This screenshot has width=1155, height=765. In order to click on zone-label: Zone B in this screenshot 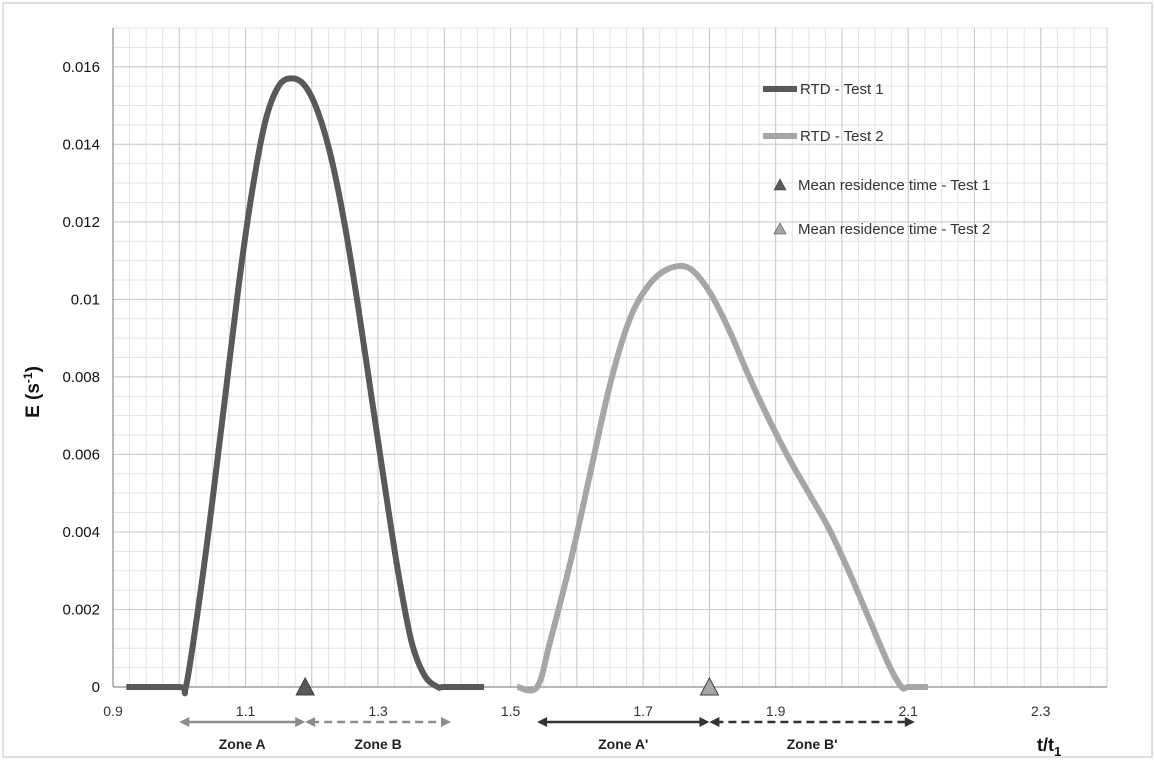, I will do `click(377, 744)`.